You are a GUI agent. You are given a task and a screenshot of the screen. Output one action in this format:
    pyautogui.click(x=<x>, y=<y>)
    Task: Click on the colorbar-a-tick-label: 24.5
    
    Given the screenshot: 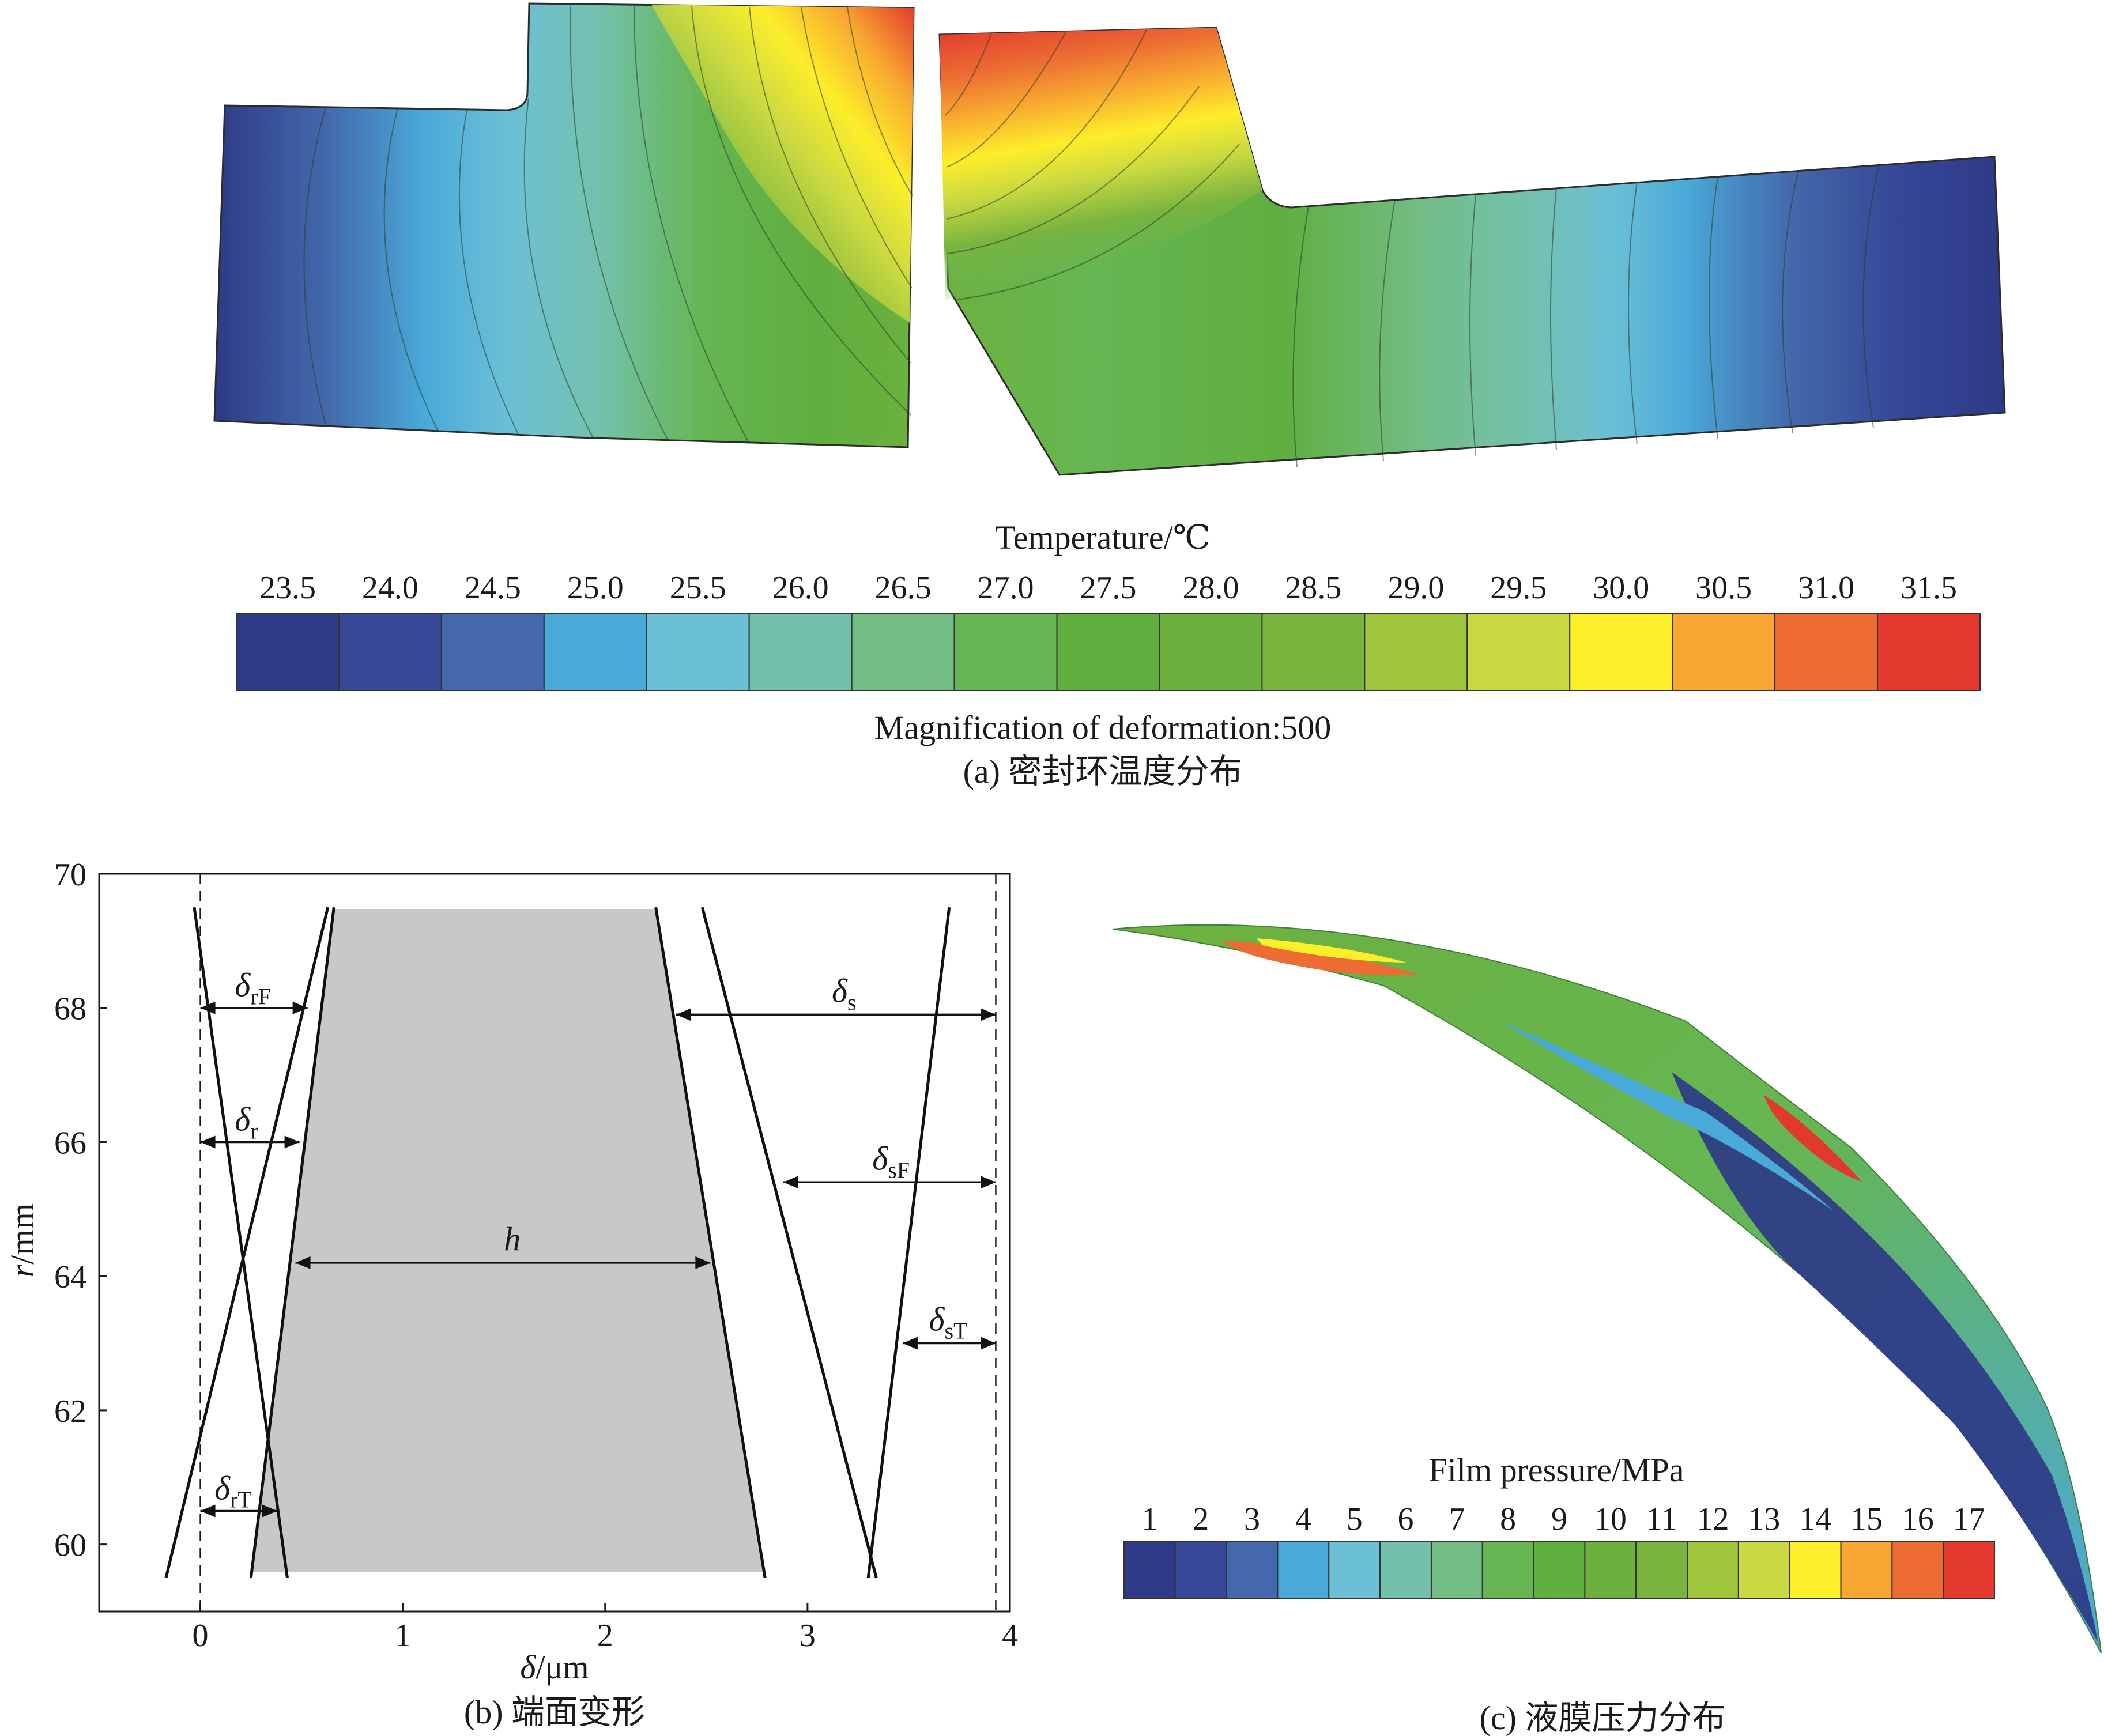 What is the action you would take?
    pyautogui.click(x=493, y=588)
    